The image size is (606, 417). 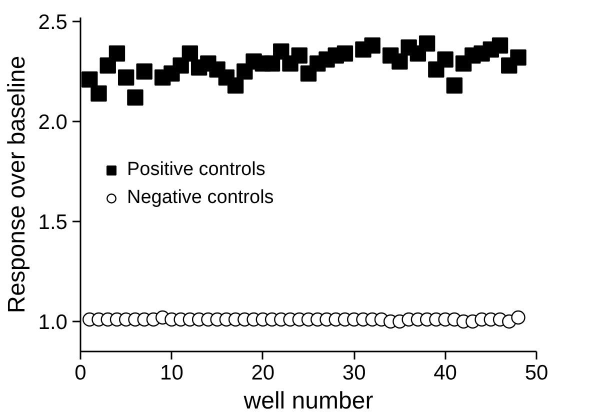 I want to click on x-tick-label: 20, so click(x=263, y=373).